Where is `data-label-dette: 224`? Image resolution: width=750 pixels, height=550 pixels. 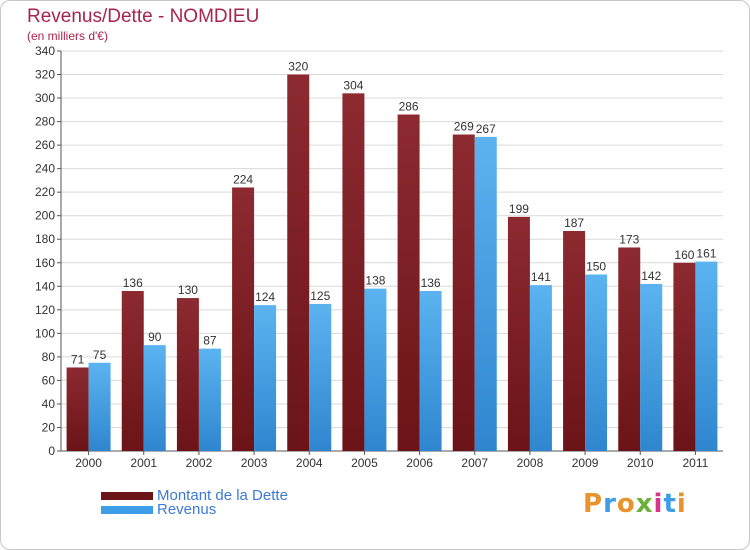 data-label-dette: 224 is located at coordinates (243, 179).